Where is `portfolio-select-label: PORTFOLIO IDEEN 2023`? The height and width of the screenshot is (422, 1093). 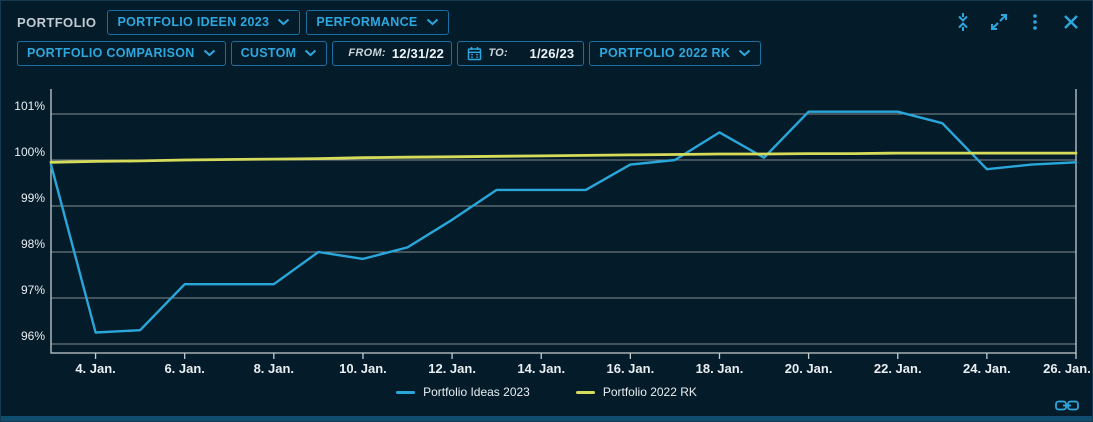 portfolio-select-label: PORTFOLIO IDEEN 2023 is located at coordinates (193, 22).